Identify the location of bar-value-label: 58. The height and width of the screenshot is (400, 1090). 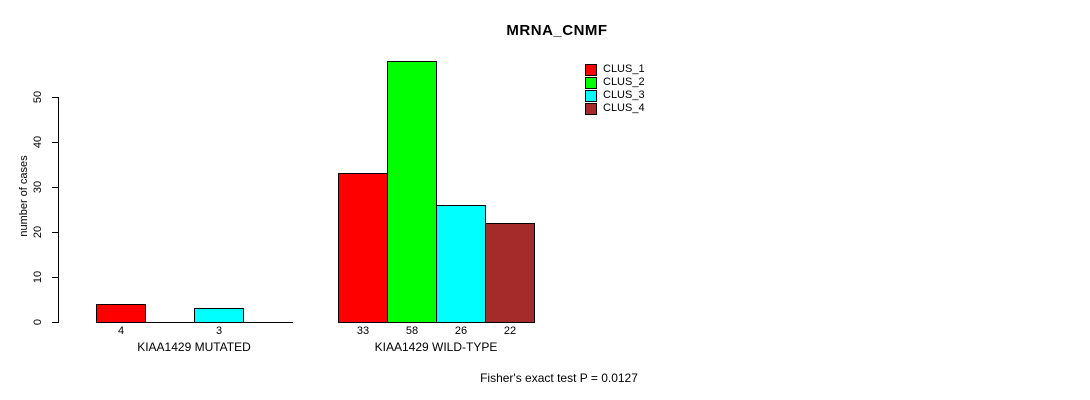
(412, 331).